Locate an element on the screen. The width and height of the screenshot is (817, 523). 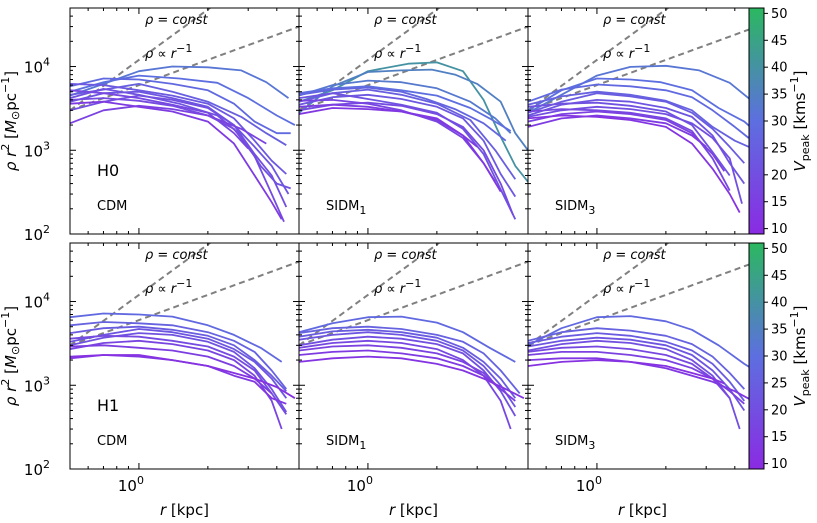
colorbar-tick-label: 10 is located at coordinates (779, 464).